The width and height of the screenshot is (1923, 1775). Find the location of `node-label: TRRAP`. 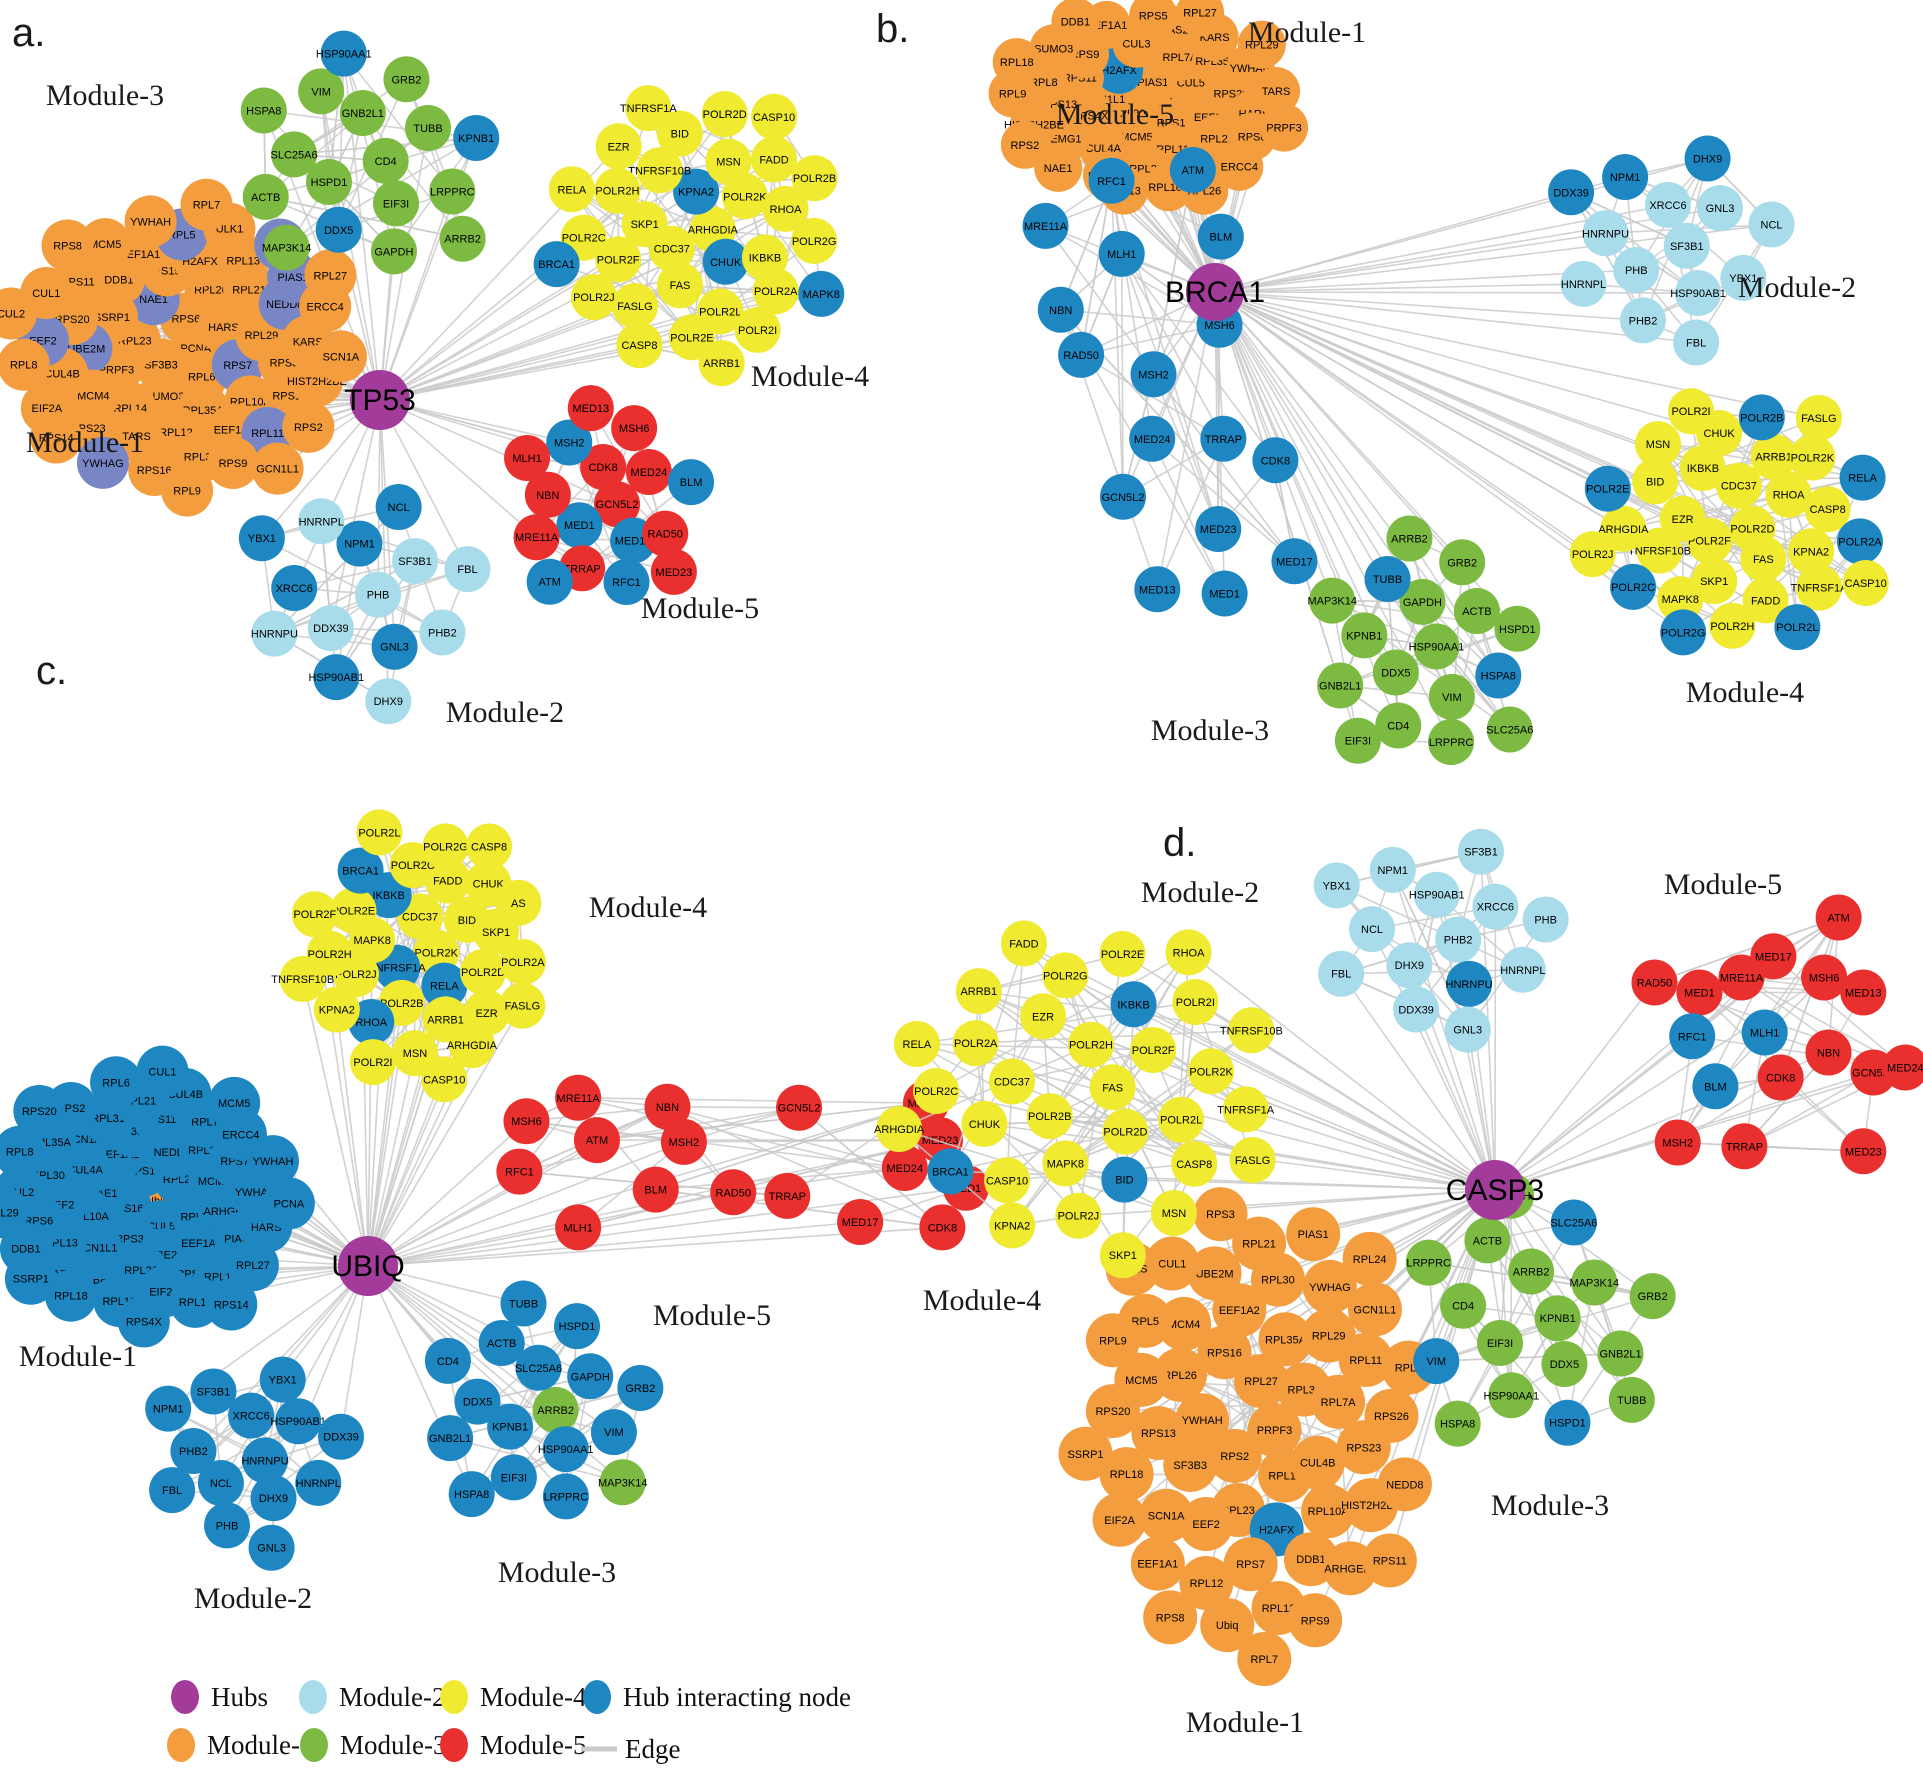

node-label: TRRAP is located at coordinates (1744, 1147).